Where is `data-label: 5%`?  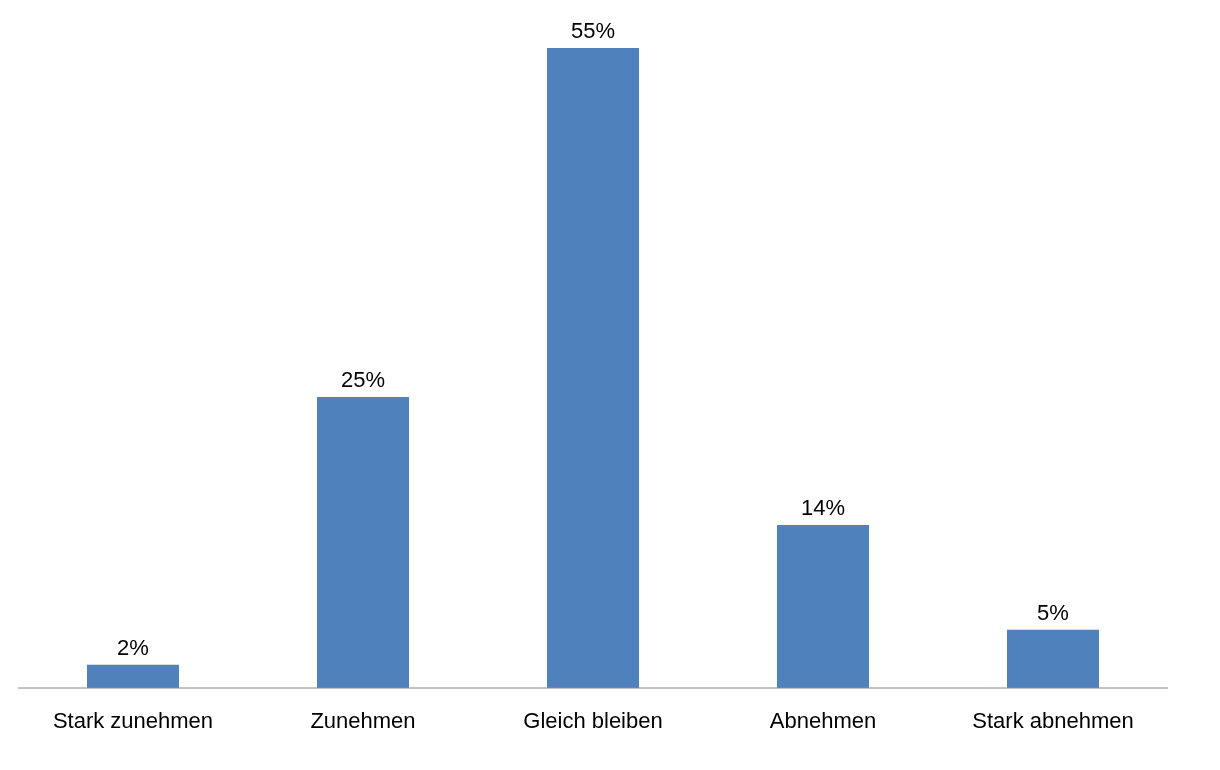 data-label: 5% is located at coordinates (1053, 612).